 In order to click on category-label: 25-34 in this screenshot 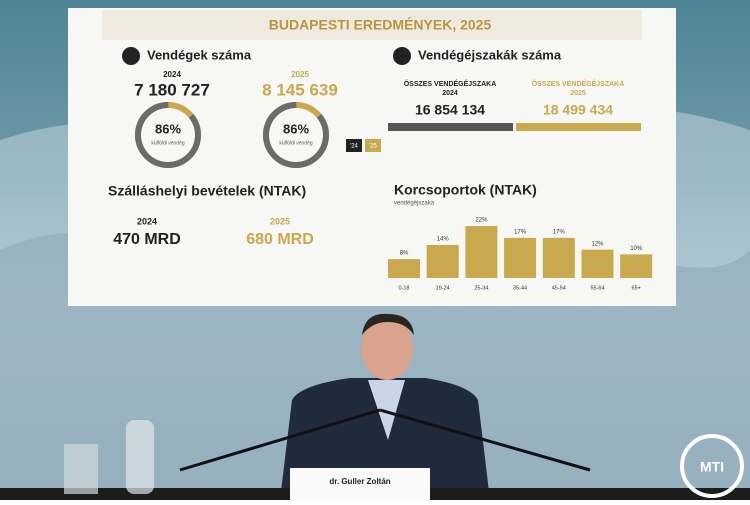, I will do `click(481, 288)`.